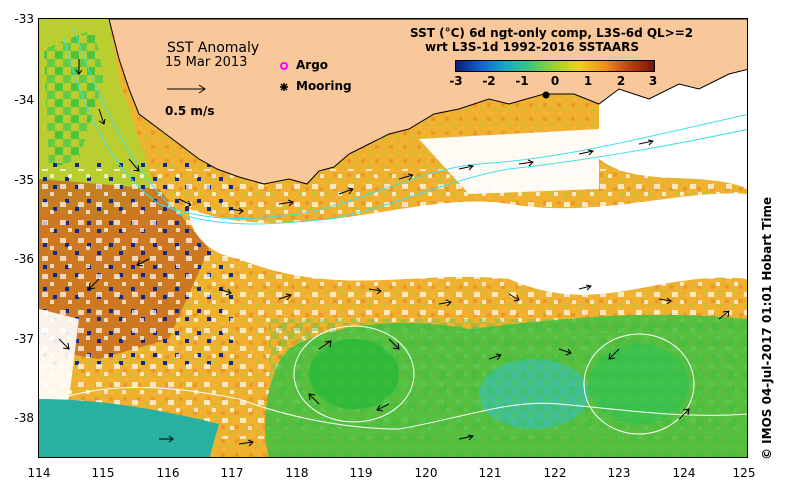 The height and width of the screenshot is (492, 790). I want to click on map-date: 15 Mar 2013, so click(206, 62).